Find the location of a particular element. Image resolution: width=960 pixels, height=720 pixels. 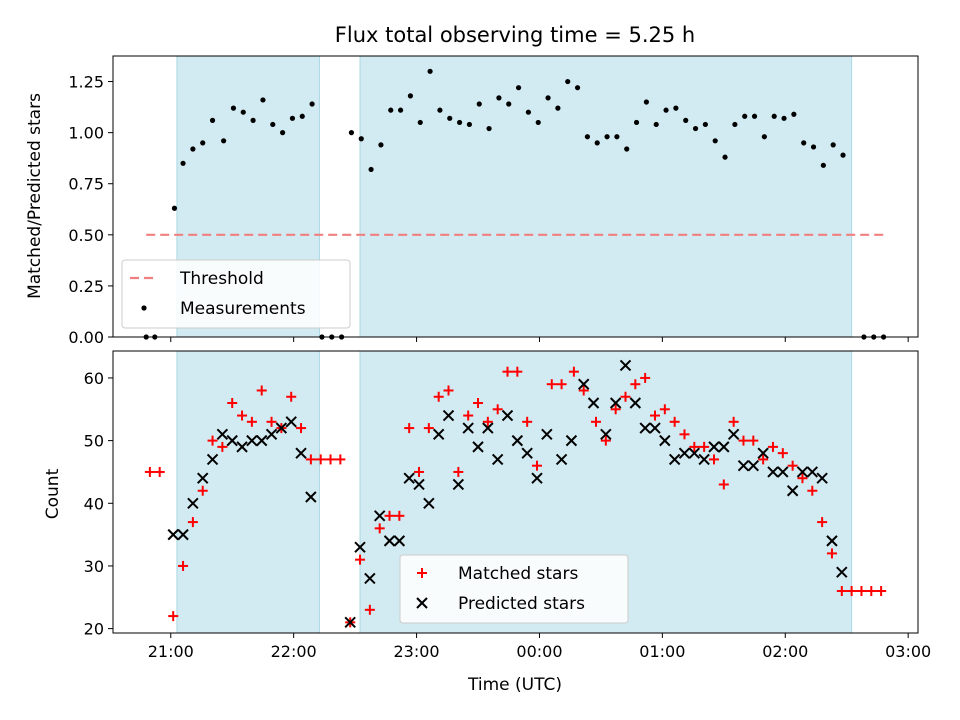

bottom-xtick-label: 22:00 is located at coordinates (294, 651).